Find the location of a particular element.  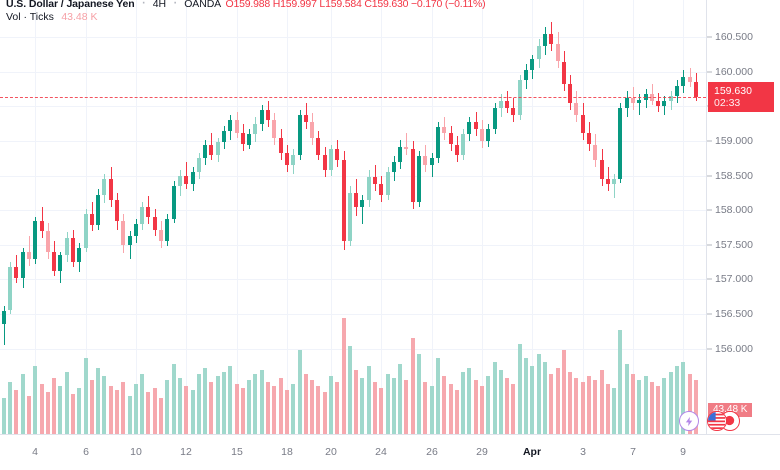

current-price-line is located at coordinates (353, 98).